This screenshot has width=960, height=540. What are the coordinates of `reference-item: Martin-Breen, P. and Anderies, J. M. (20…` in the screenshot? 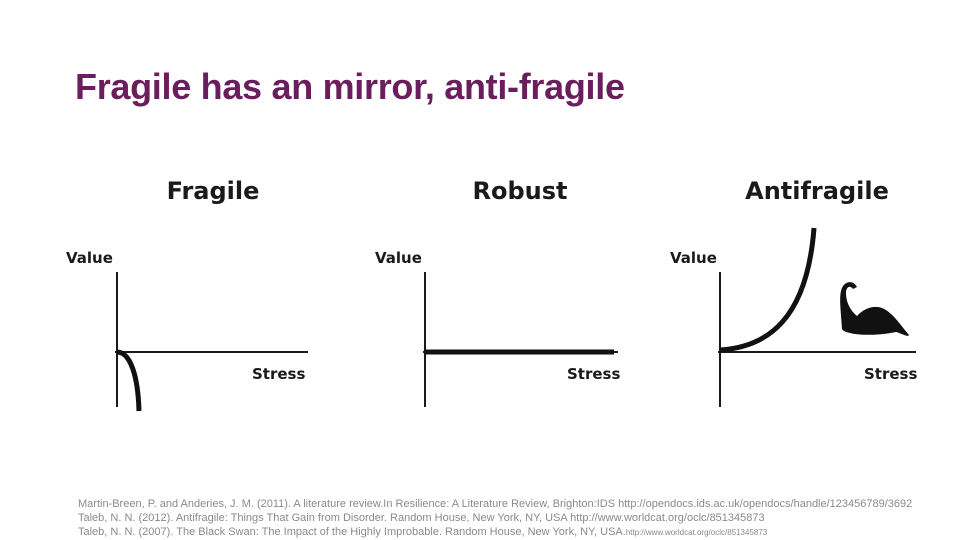 It's located at (495, 504).